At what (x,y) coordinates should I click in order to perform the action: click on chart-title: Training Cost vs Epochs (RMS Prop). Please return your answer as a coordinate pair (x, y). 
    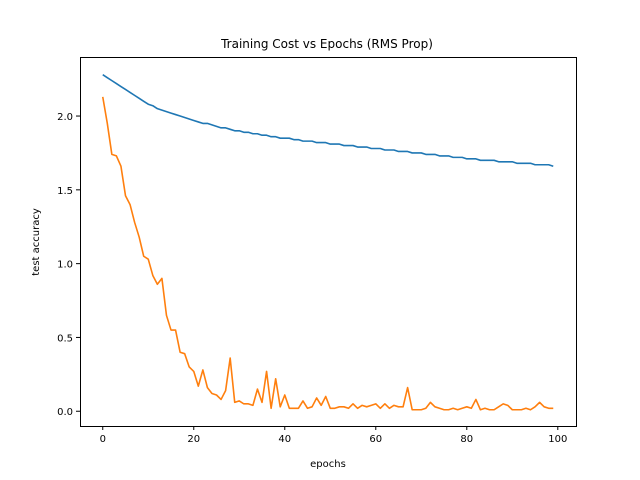
    Looking at the image, I should click on (326, 44).